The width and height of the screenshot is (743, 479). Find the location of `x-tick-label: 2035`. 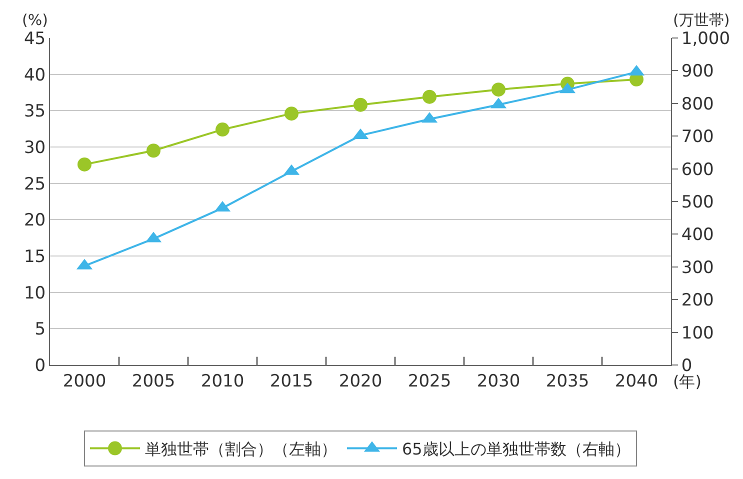

x-tick-label: 2035 is located at coordinates (568, 381).